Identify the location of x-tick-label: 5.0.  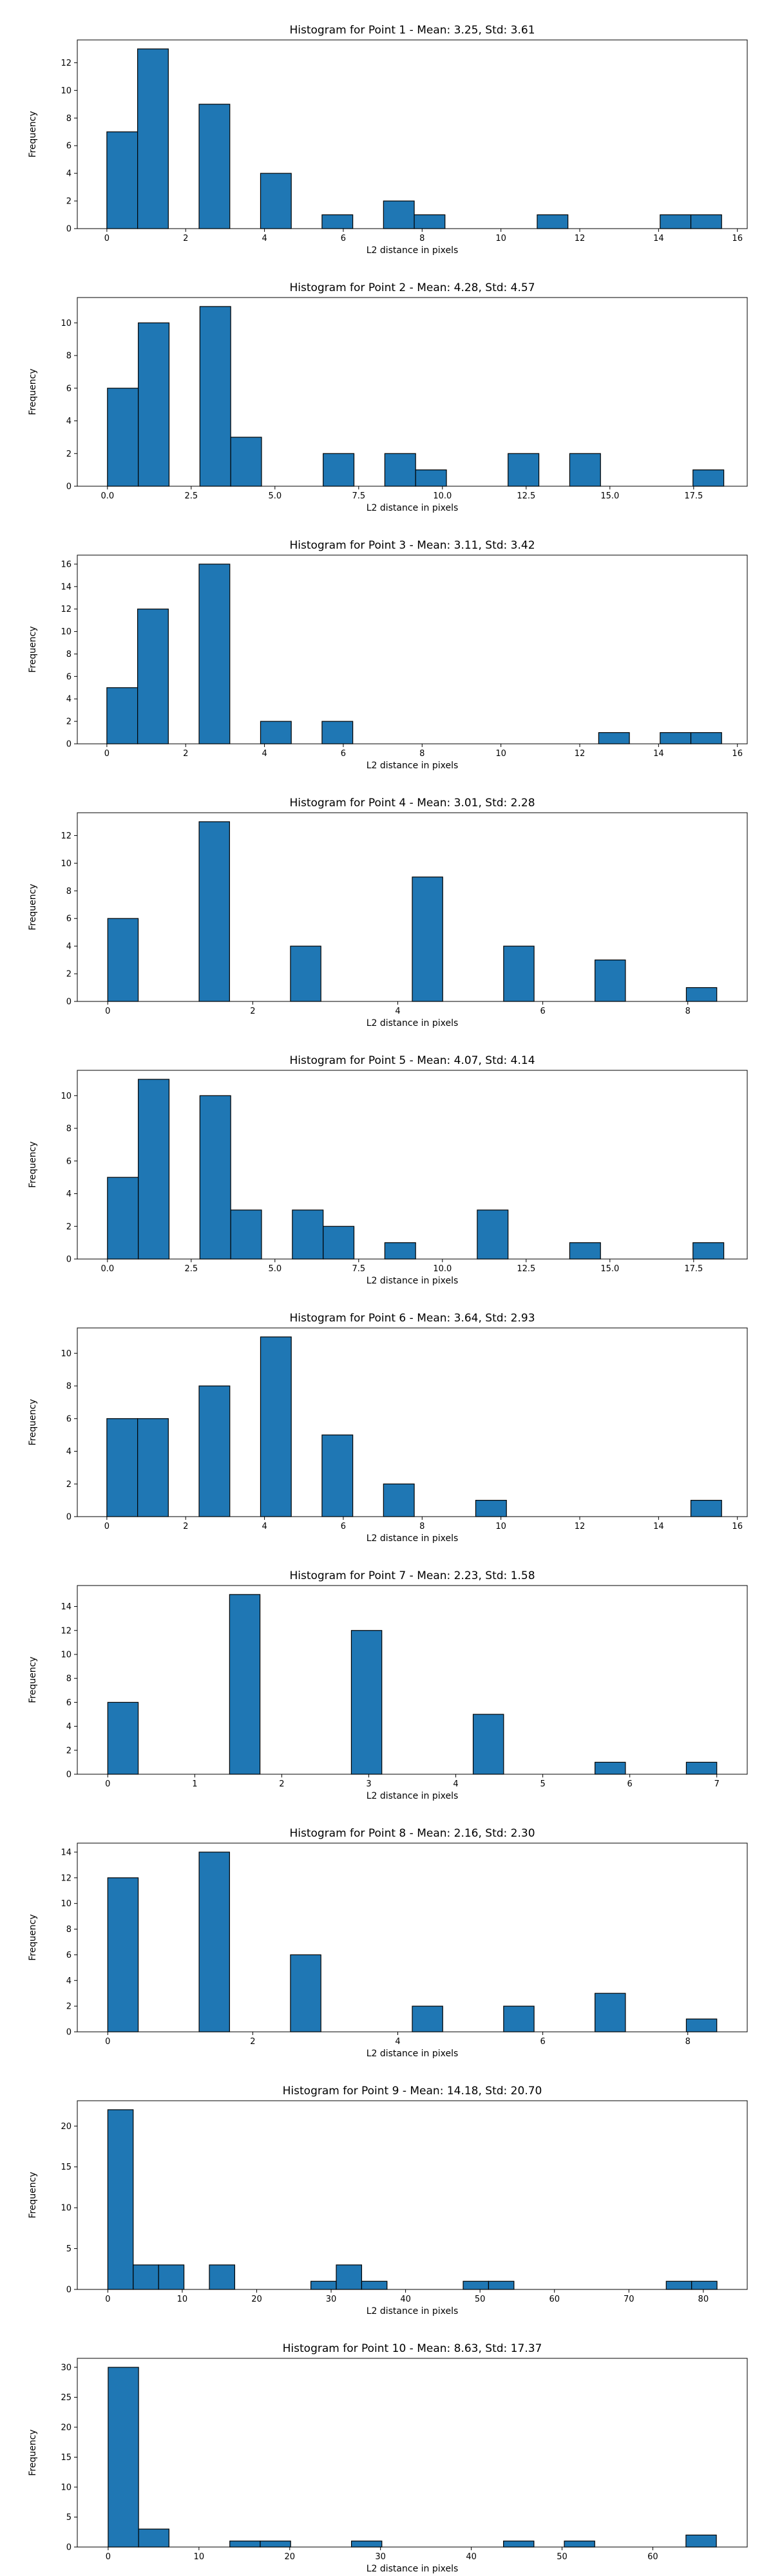
(275, 1269).